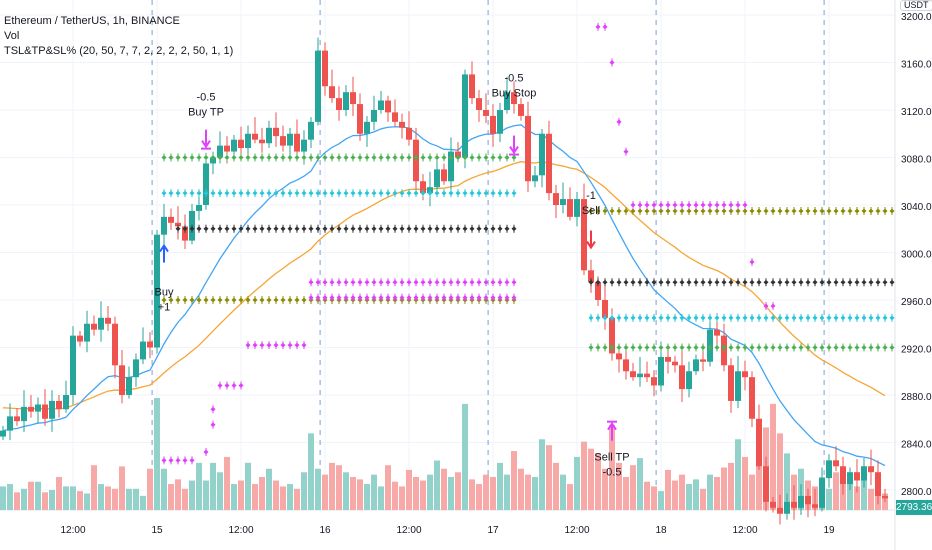 The image size is (932, 550). I want to click on y-tick-label: 3040.00, so click(916, 207).